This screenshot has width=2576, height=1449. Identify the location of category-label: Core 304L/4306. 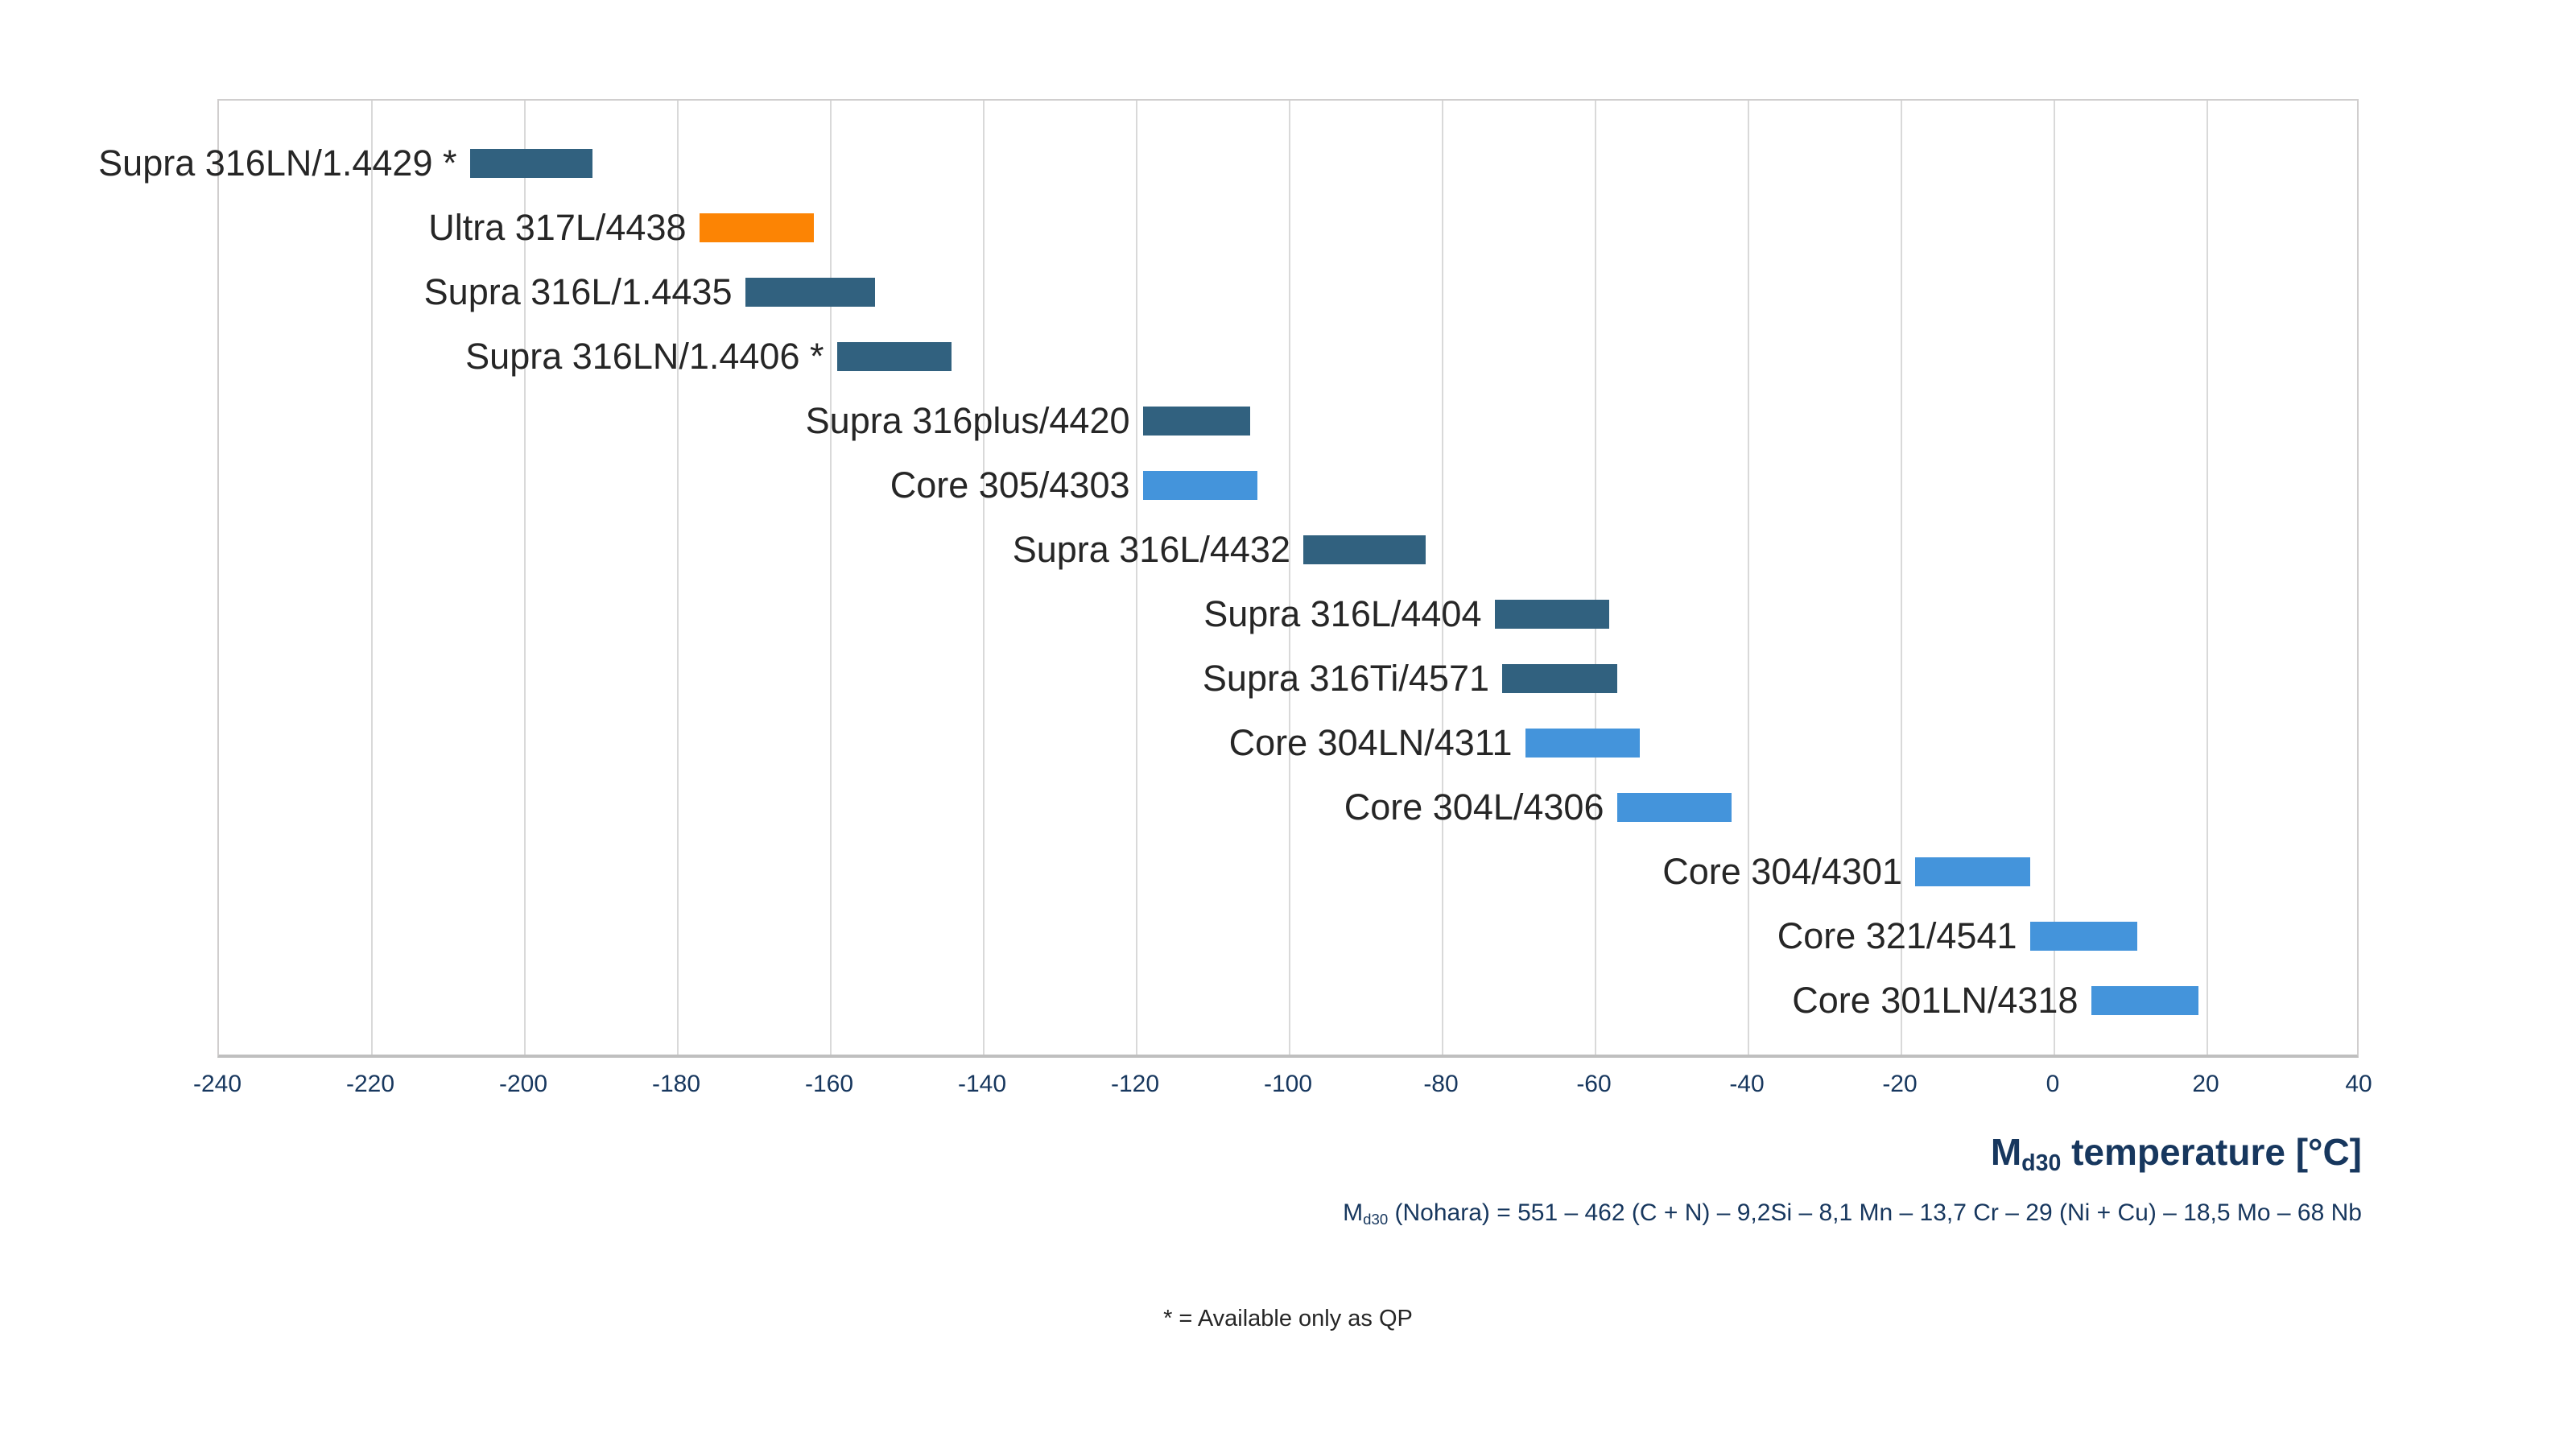
(1474, 807).